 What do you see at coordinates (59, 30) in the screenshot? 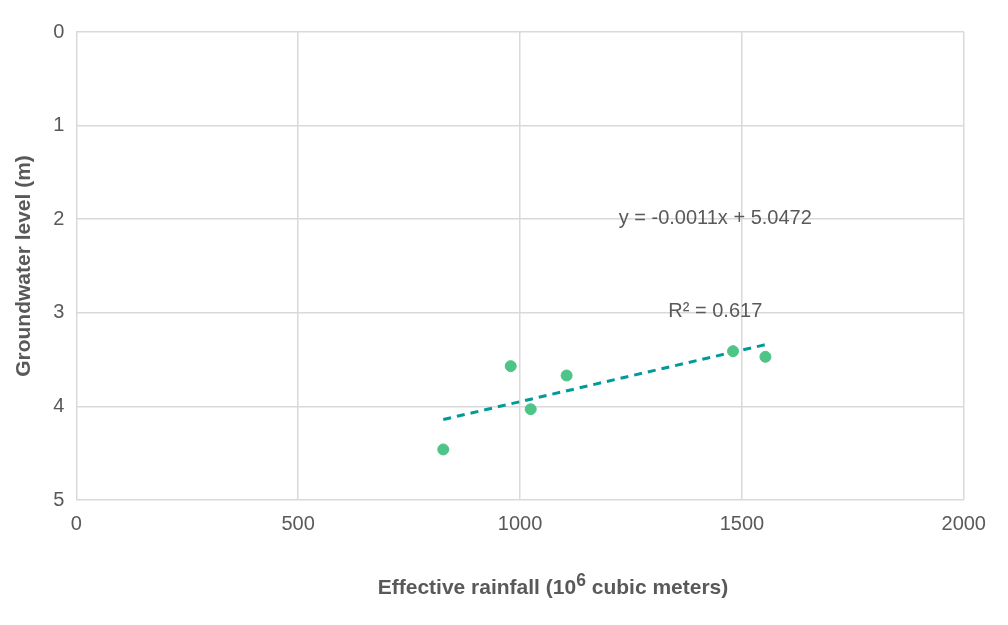
I see `y-tick-label: 0` at bounding box center [59, 30].